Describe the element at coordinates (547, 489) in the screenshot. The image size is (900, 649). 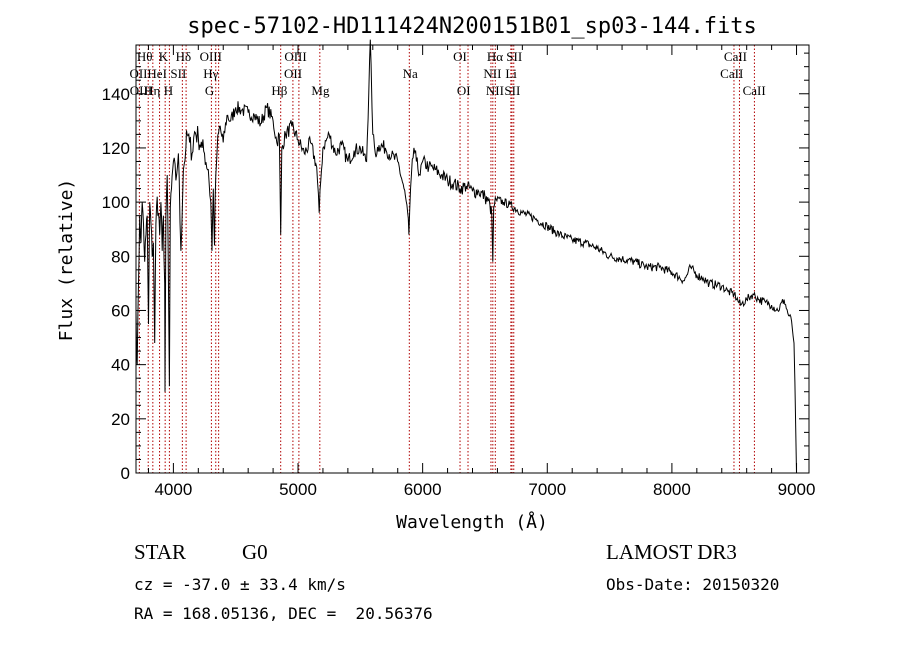
I see `x-tick-label-3: 7000` at that location.